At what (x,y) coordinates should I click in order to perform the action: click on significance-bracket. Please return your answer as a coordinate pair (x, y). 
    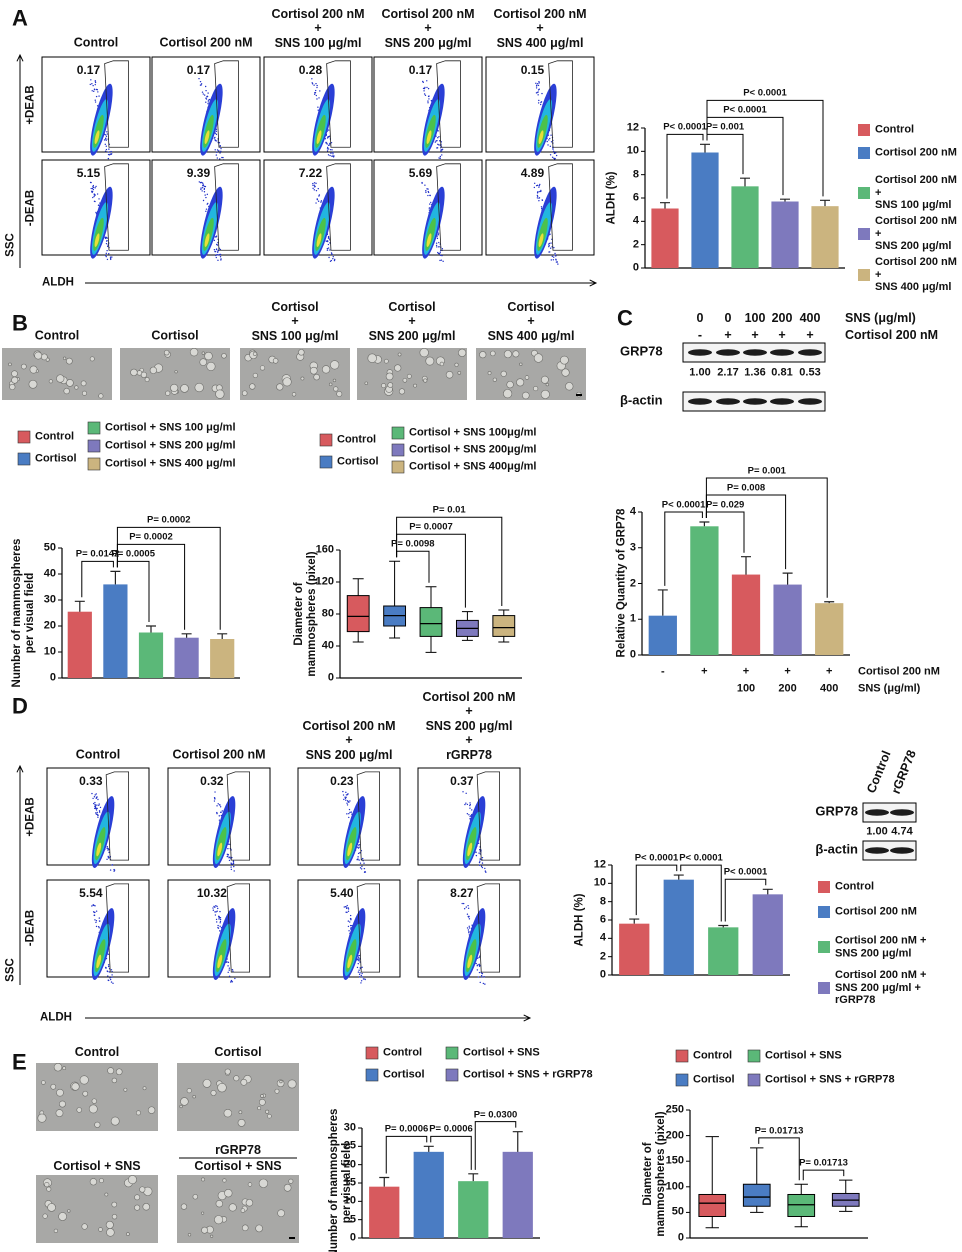
    Looking at the image, I should click on (495, 1145).